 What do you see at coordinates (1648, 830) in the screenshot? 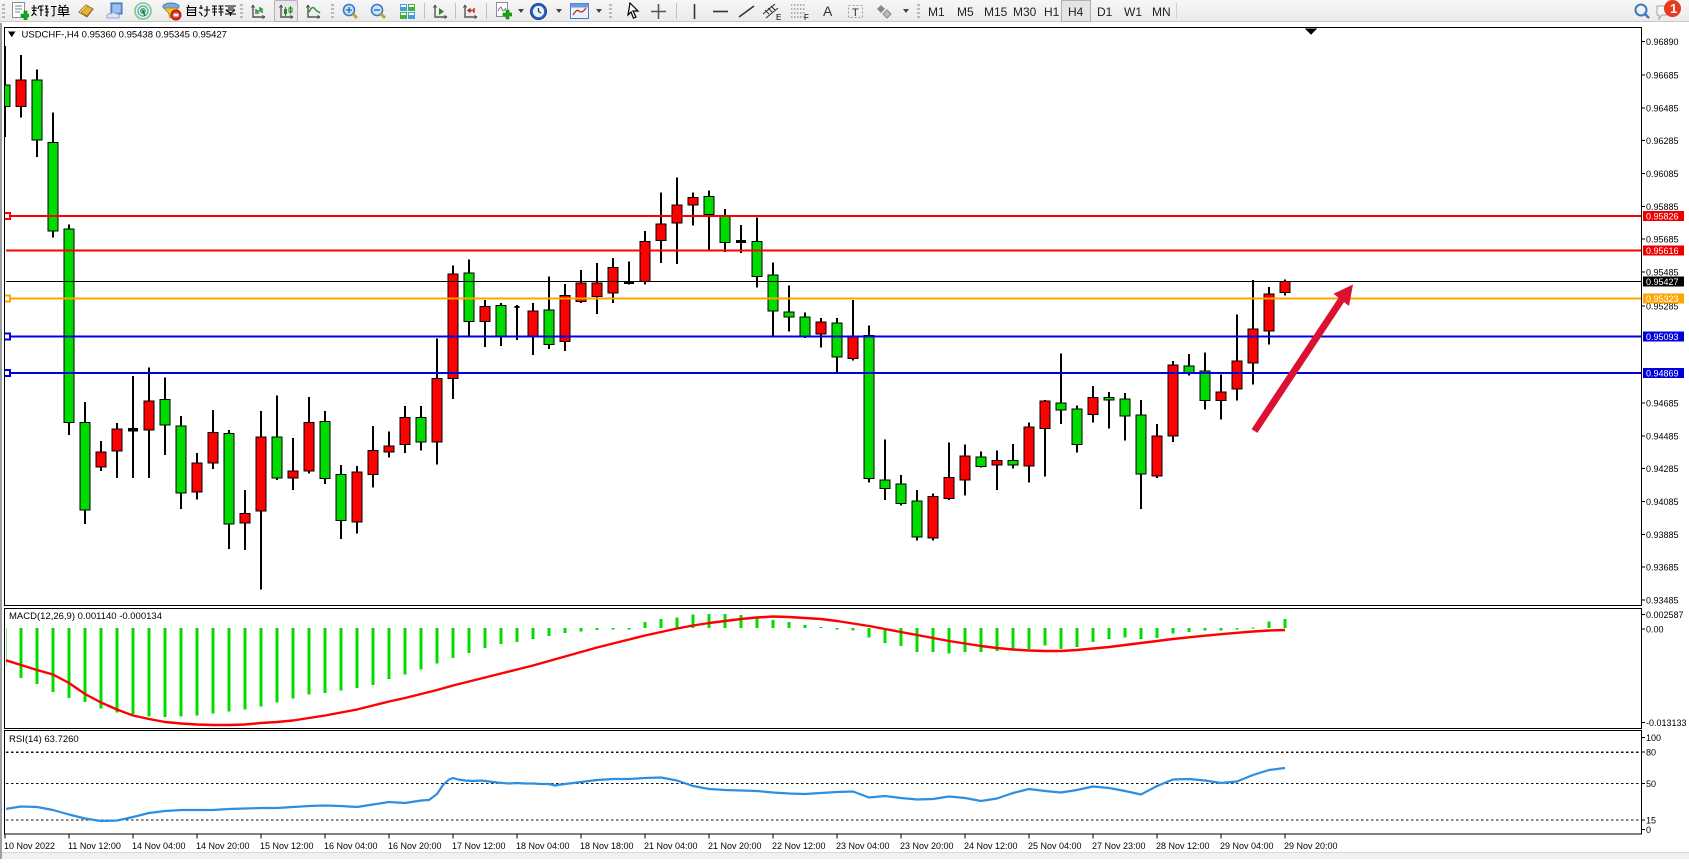
I see `svg-text: 0` at bounding box center [1648, 830].